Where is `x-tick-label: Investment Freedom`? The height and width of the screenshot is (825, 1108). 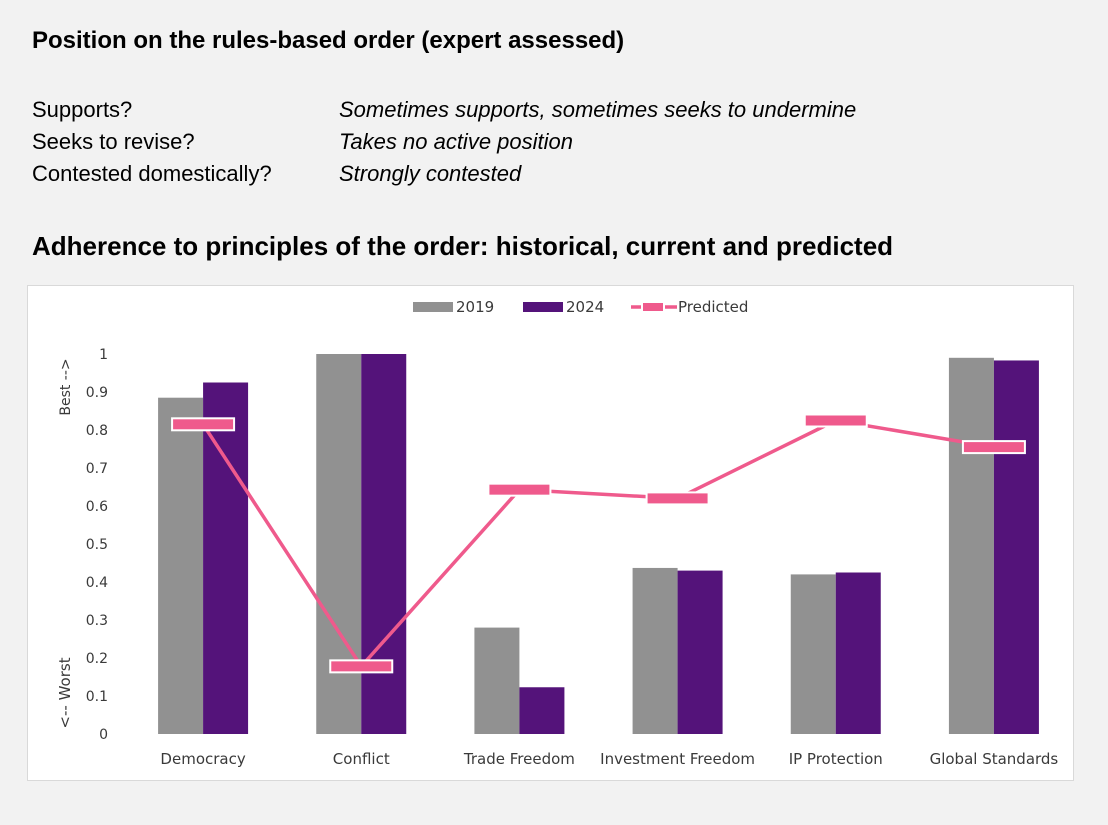
x-tick-label: Investment Freedom is located at coordinates (677, 759).